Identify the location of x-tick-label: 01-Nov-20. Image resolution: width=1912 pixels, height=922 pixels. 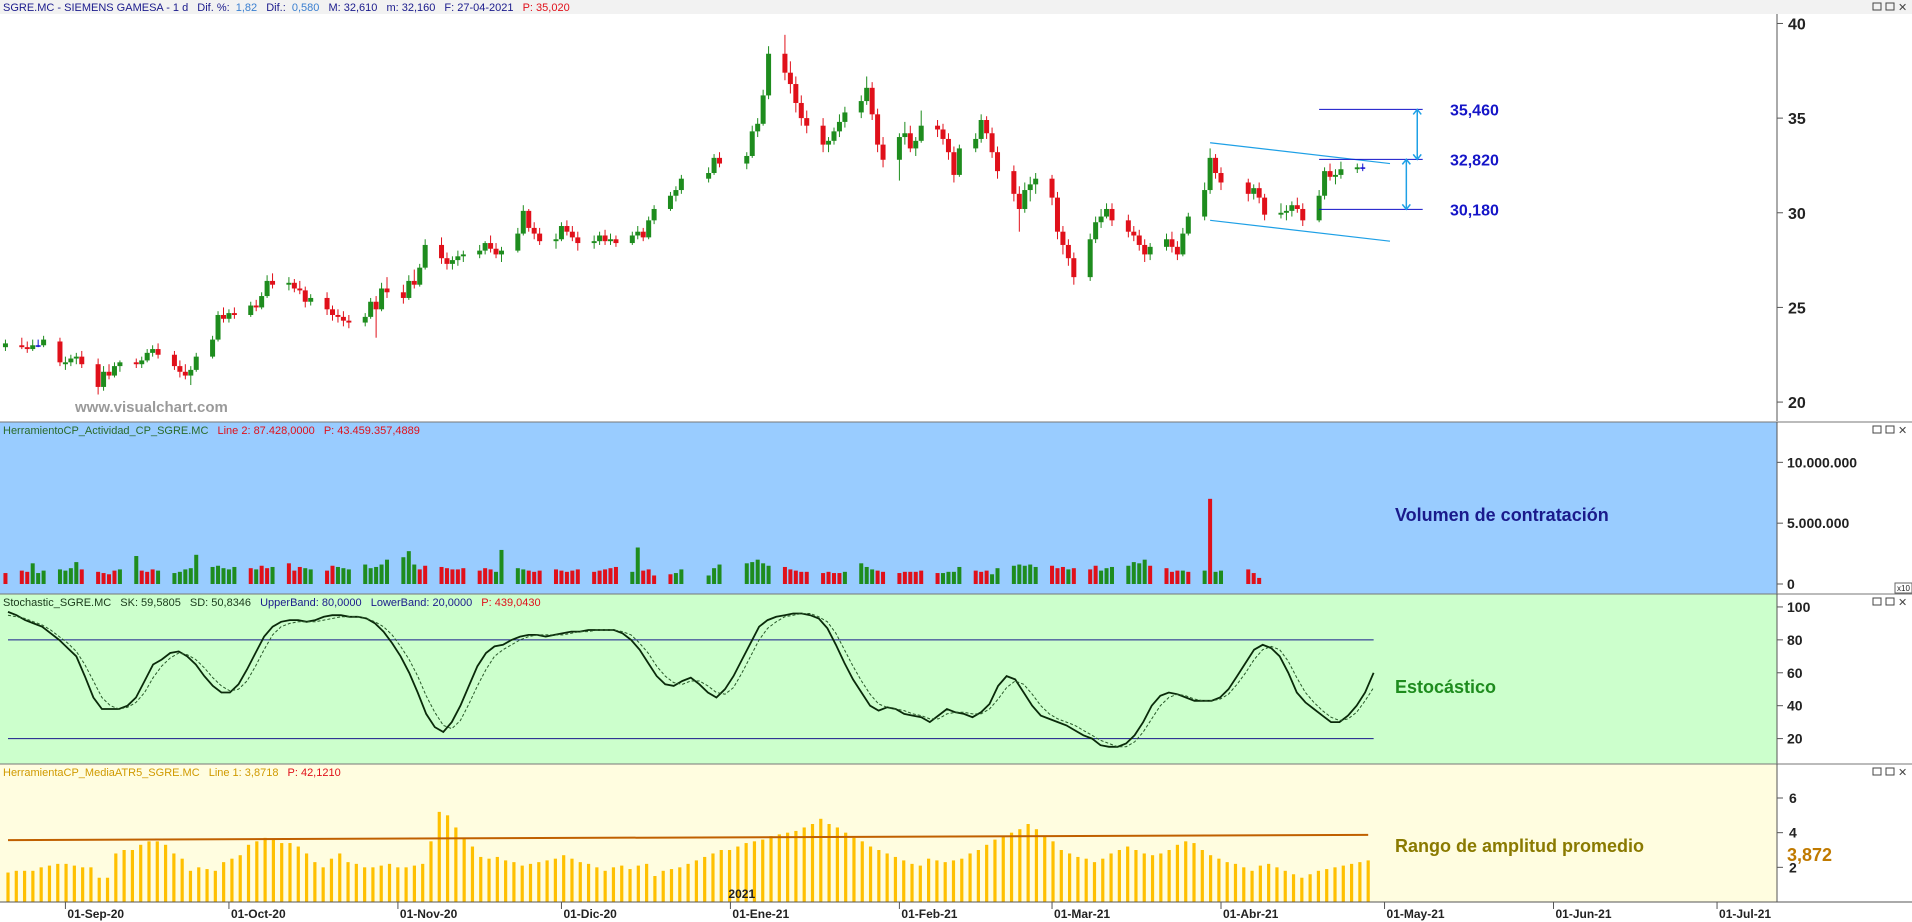
(429, 914).